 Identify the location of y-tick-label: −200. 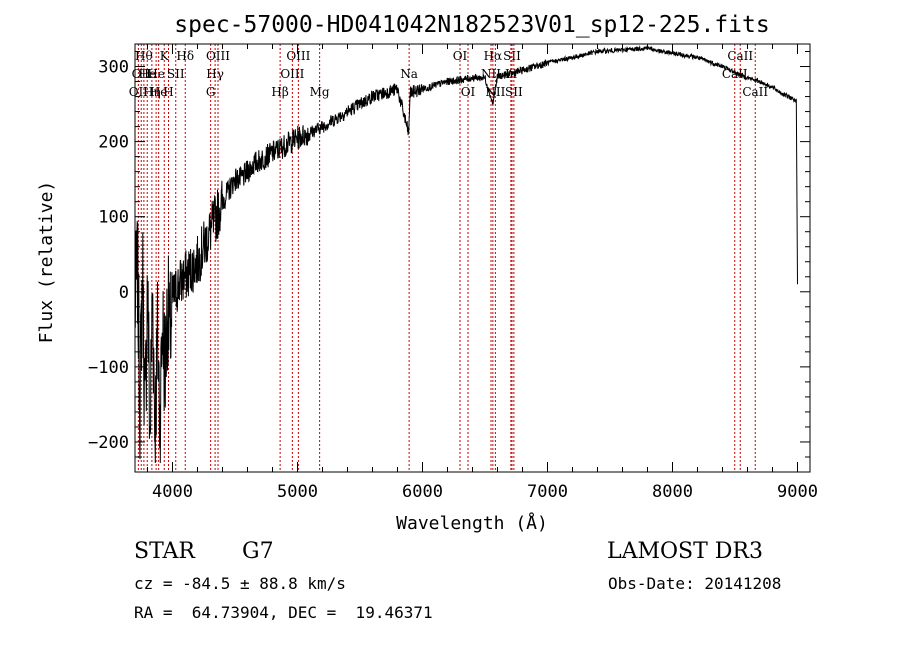
(108, 443).